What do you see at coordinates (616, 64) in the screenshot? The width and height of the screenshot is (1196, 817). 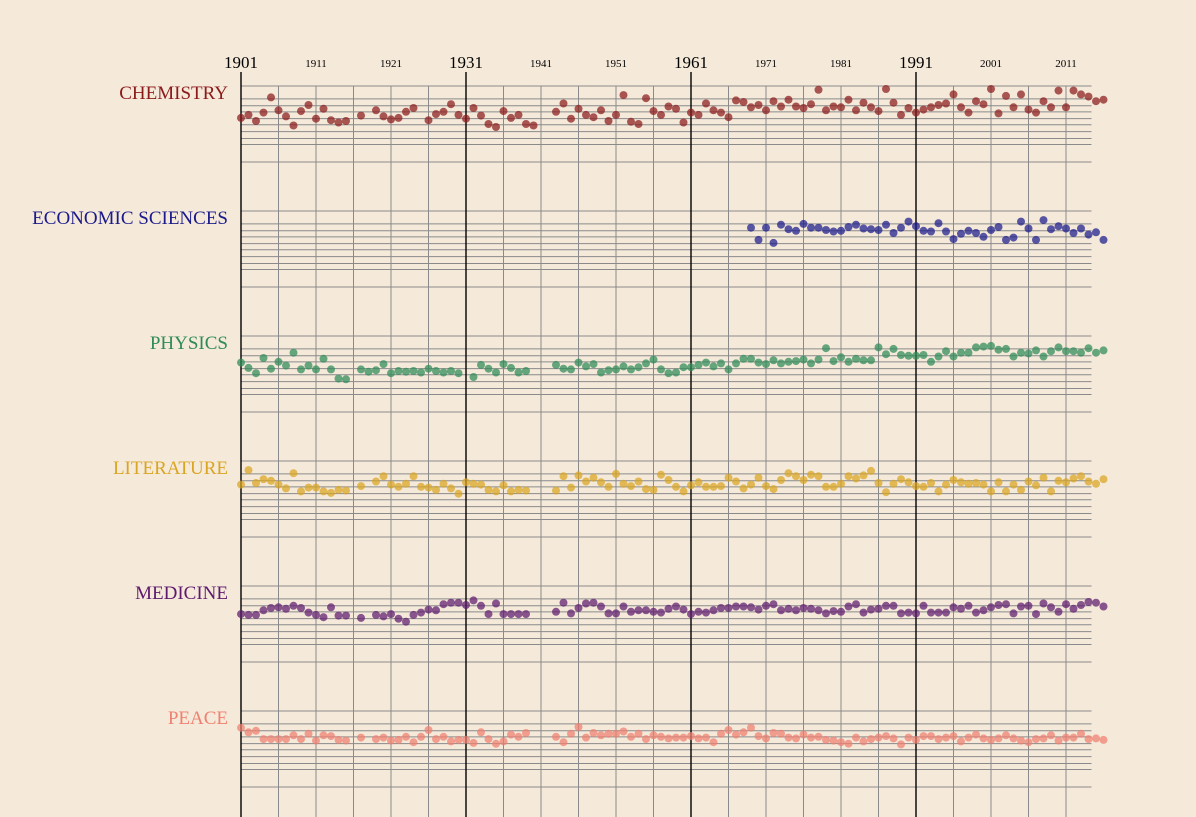 I see `year-tick-label: 1951` at bounding box center [616, 64].